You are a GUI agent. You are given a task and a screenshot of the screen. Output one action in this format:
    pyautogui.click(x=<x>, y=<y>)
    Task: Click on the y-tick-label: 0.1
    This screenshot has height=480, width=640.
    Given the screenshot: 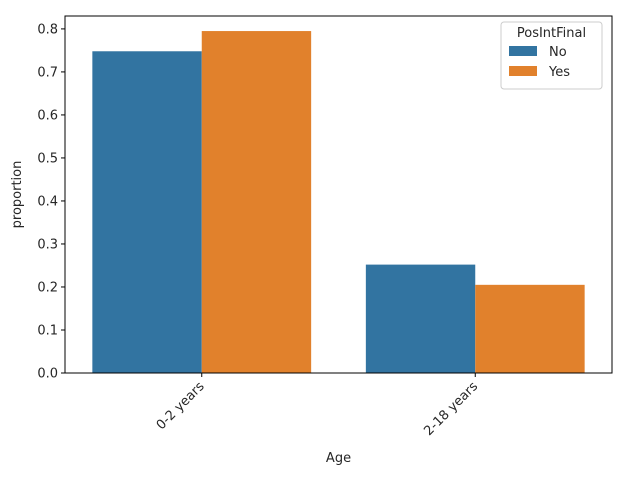 What is the action you would take?
    pyautogui.click(x=47, y=330)
    